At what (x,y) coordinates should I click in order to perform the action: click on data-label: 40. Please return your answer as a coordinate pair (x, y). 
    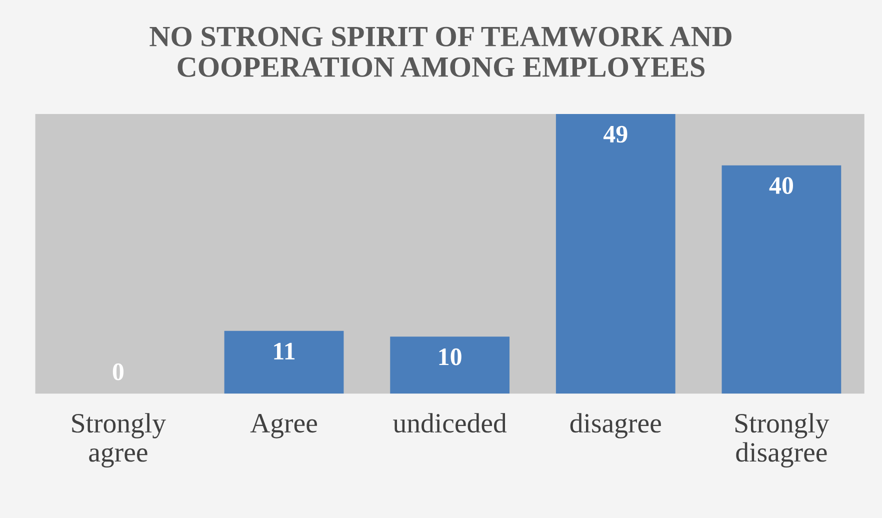
    Looking at the image, I should click on (781, 185).